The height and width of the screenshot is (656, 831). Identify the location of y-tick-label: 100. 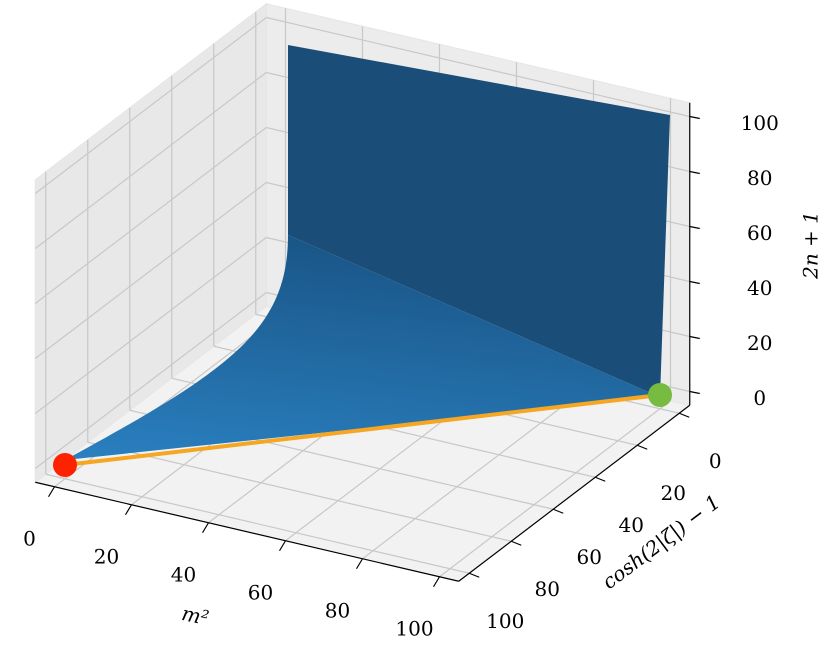
(505, 621).